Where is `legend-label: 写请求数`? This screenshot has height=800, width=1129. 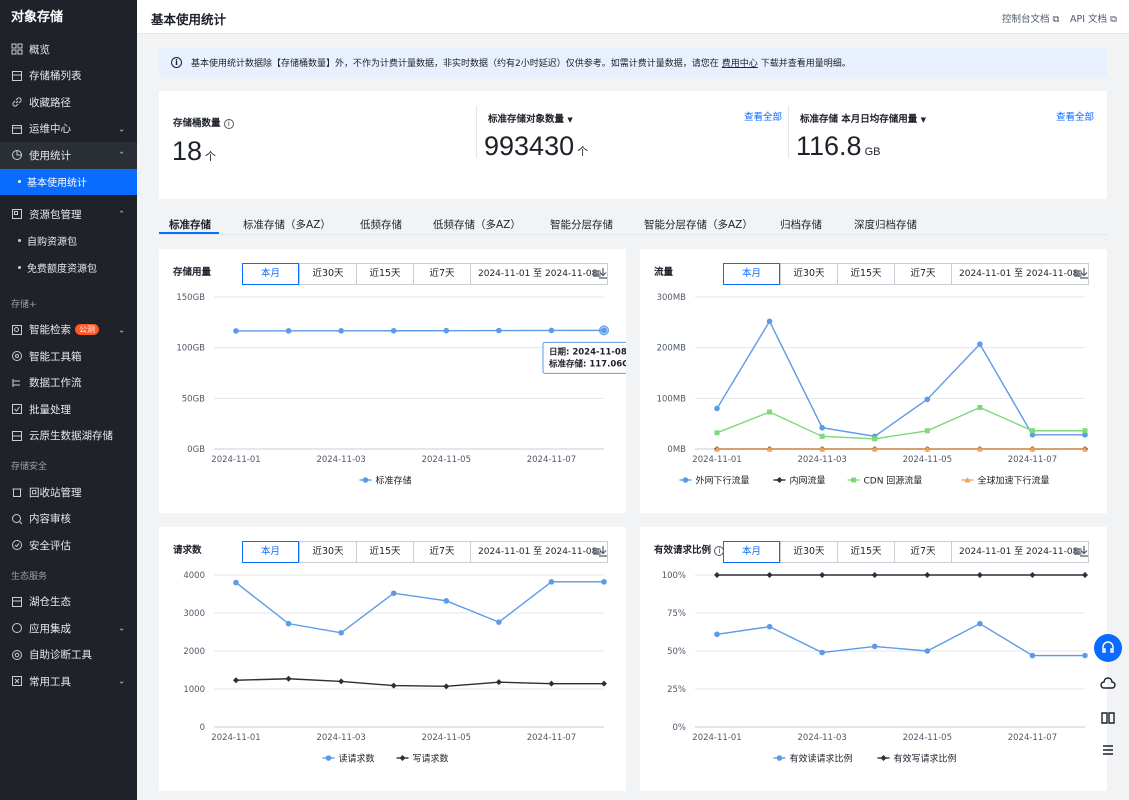
legend-label: 写请求数 is located at coordinates (431, 759).